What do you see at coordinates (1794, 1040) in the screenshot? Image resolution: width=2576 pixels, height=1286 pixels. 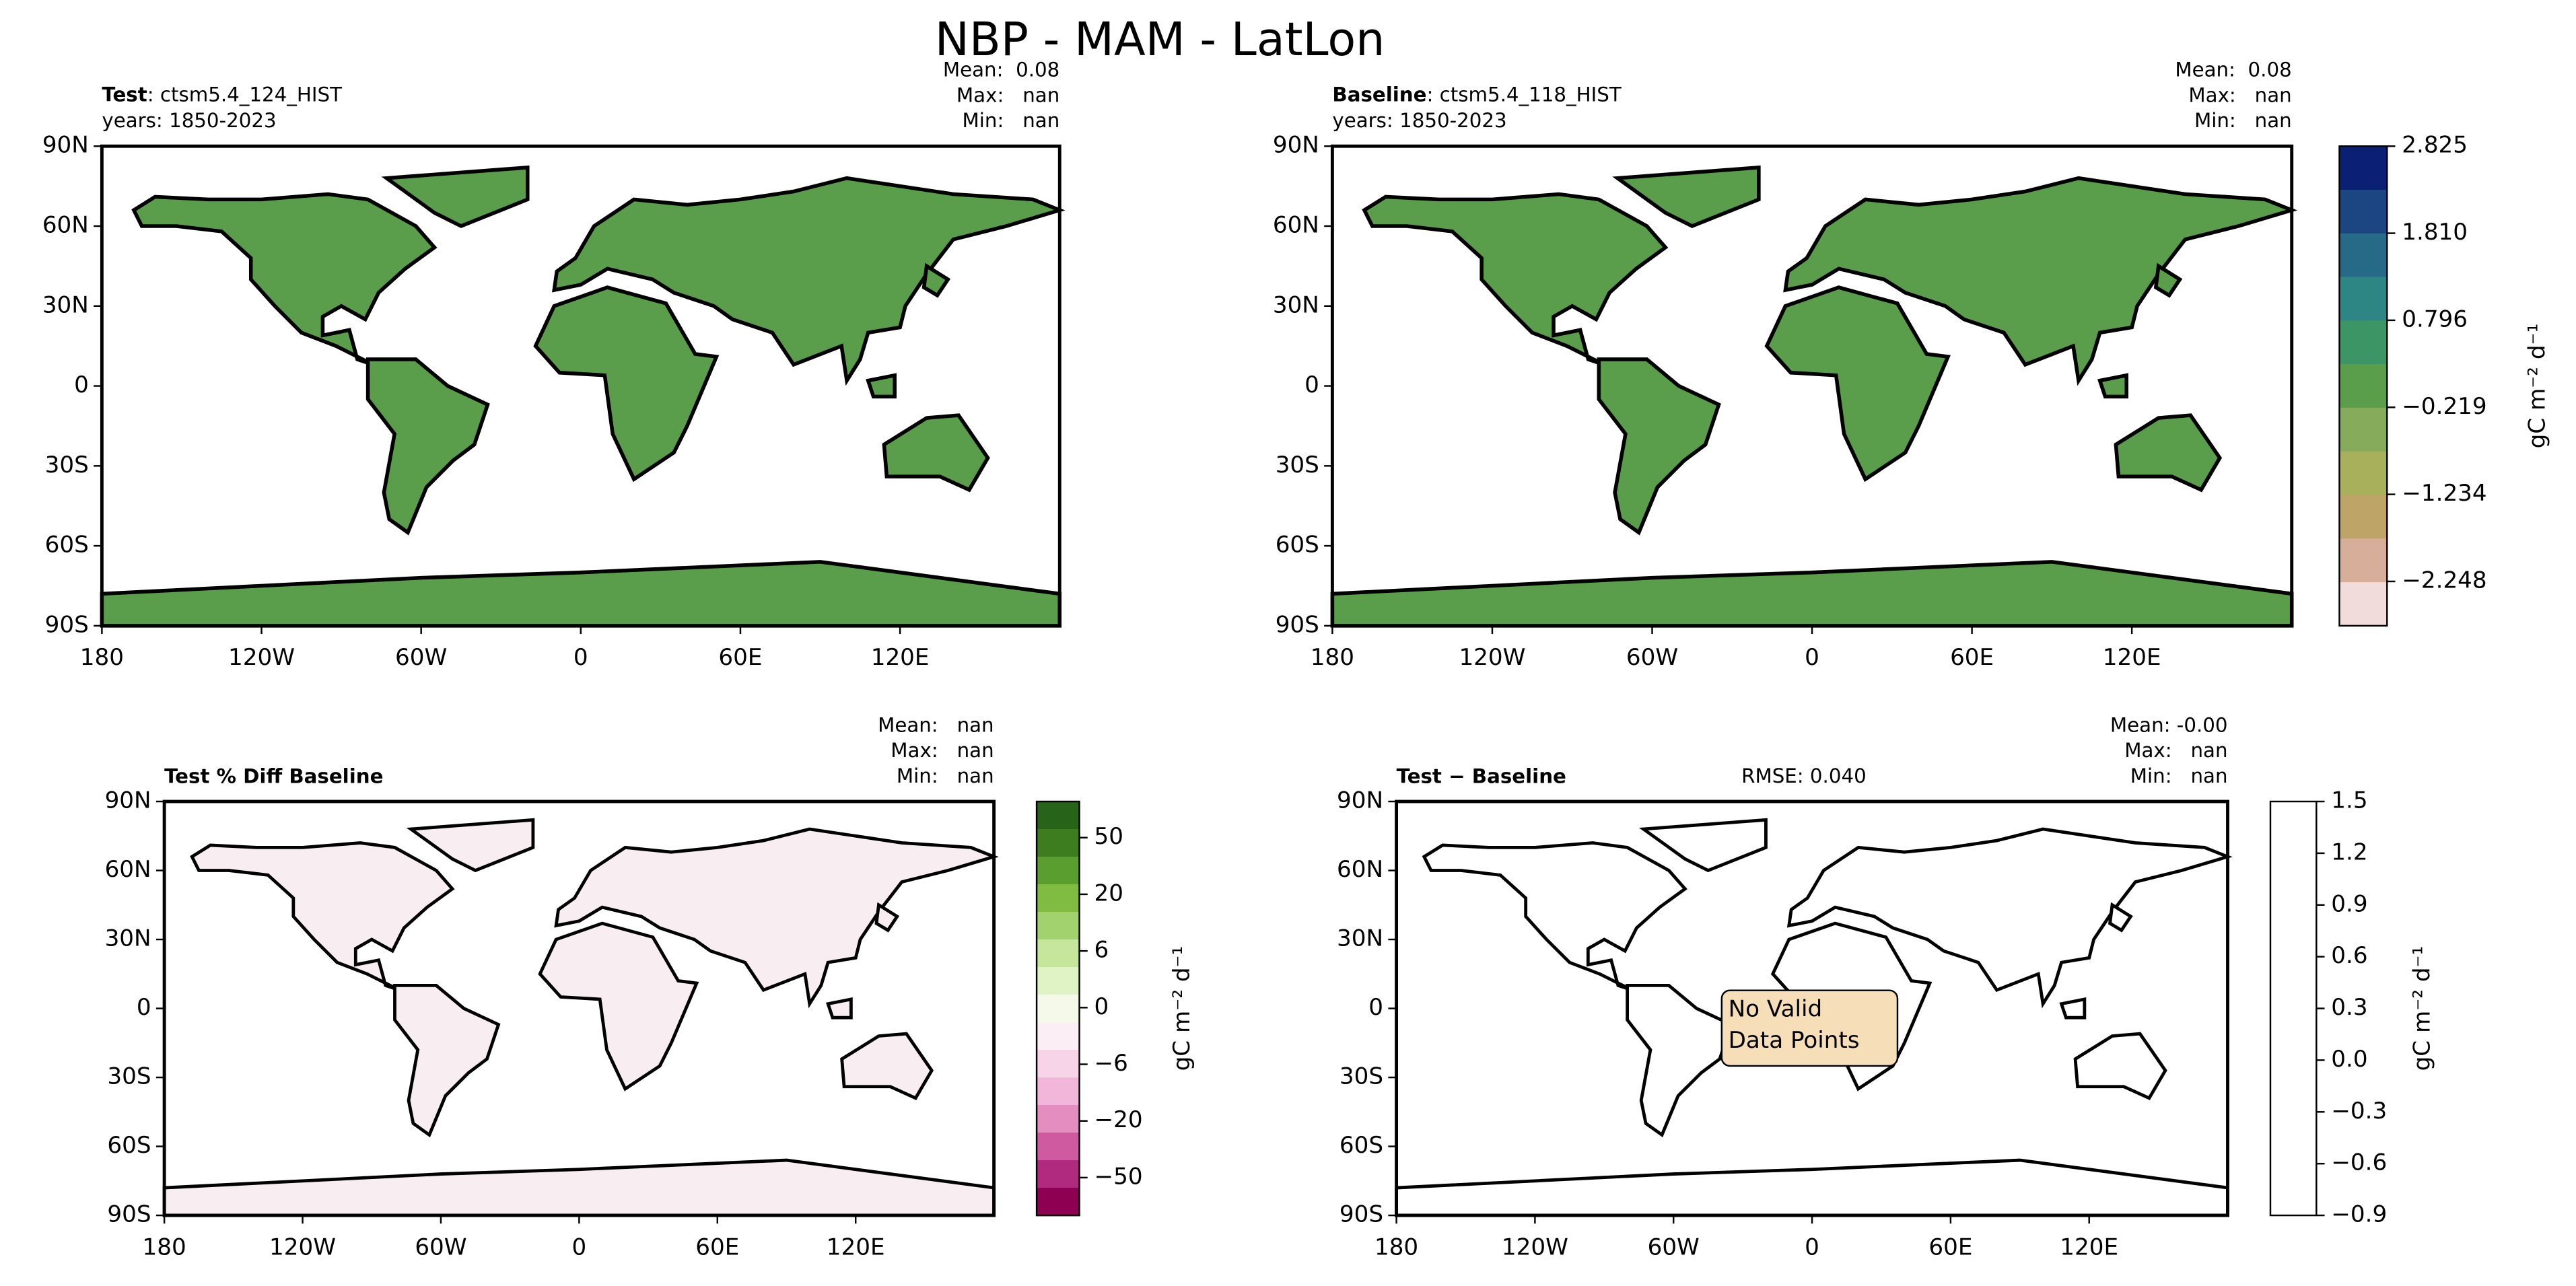 I see `note-text: Data Points` at bounding box center [1794, 1040].